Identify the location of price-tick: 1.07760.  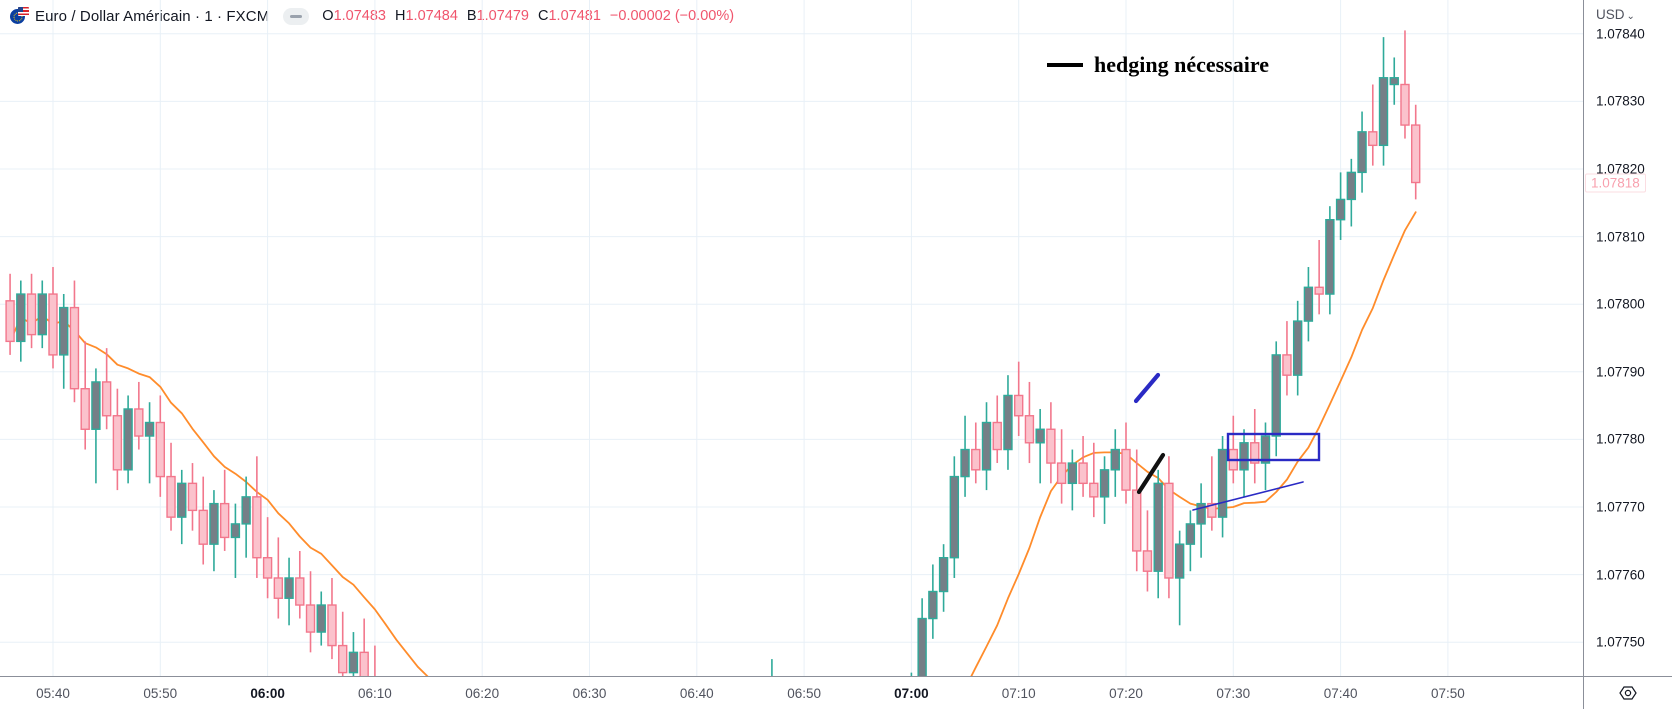
(1620, 575).